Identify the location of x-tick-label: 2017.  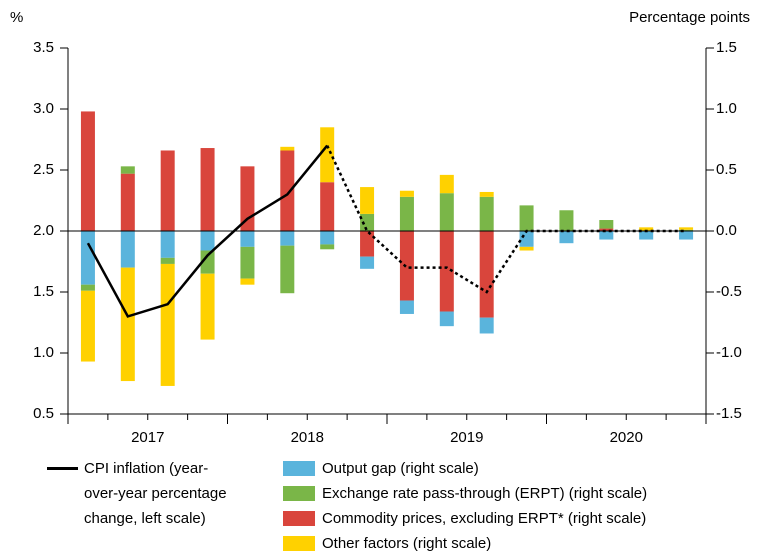
(147, 437).